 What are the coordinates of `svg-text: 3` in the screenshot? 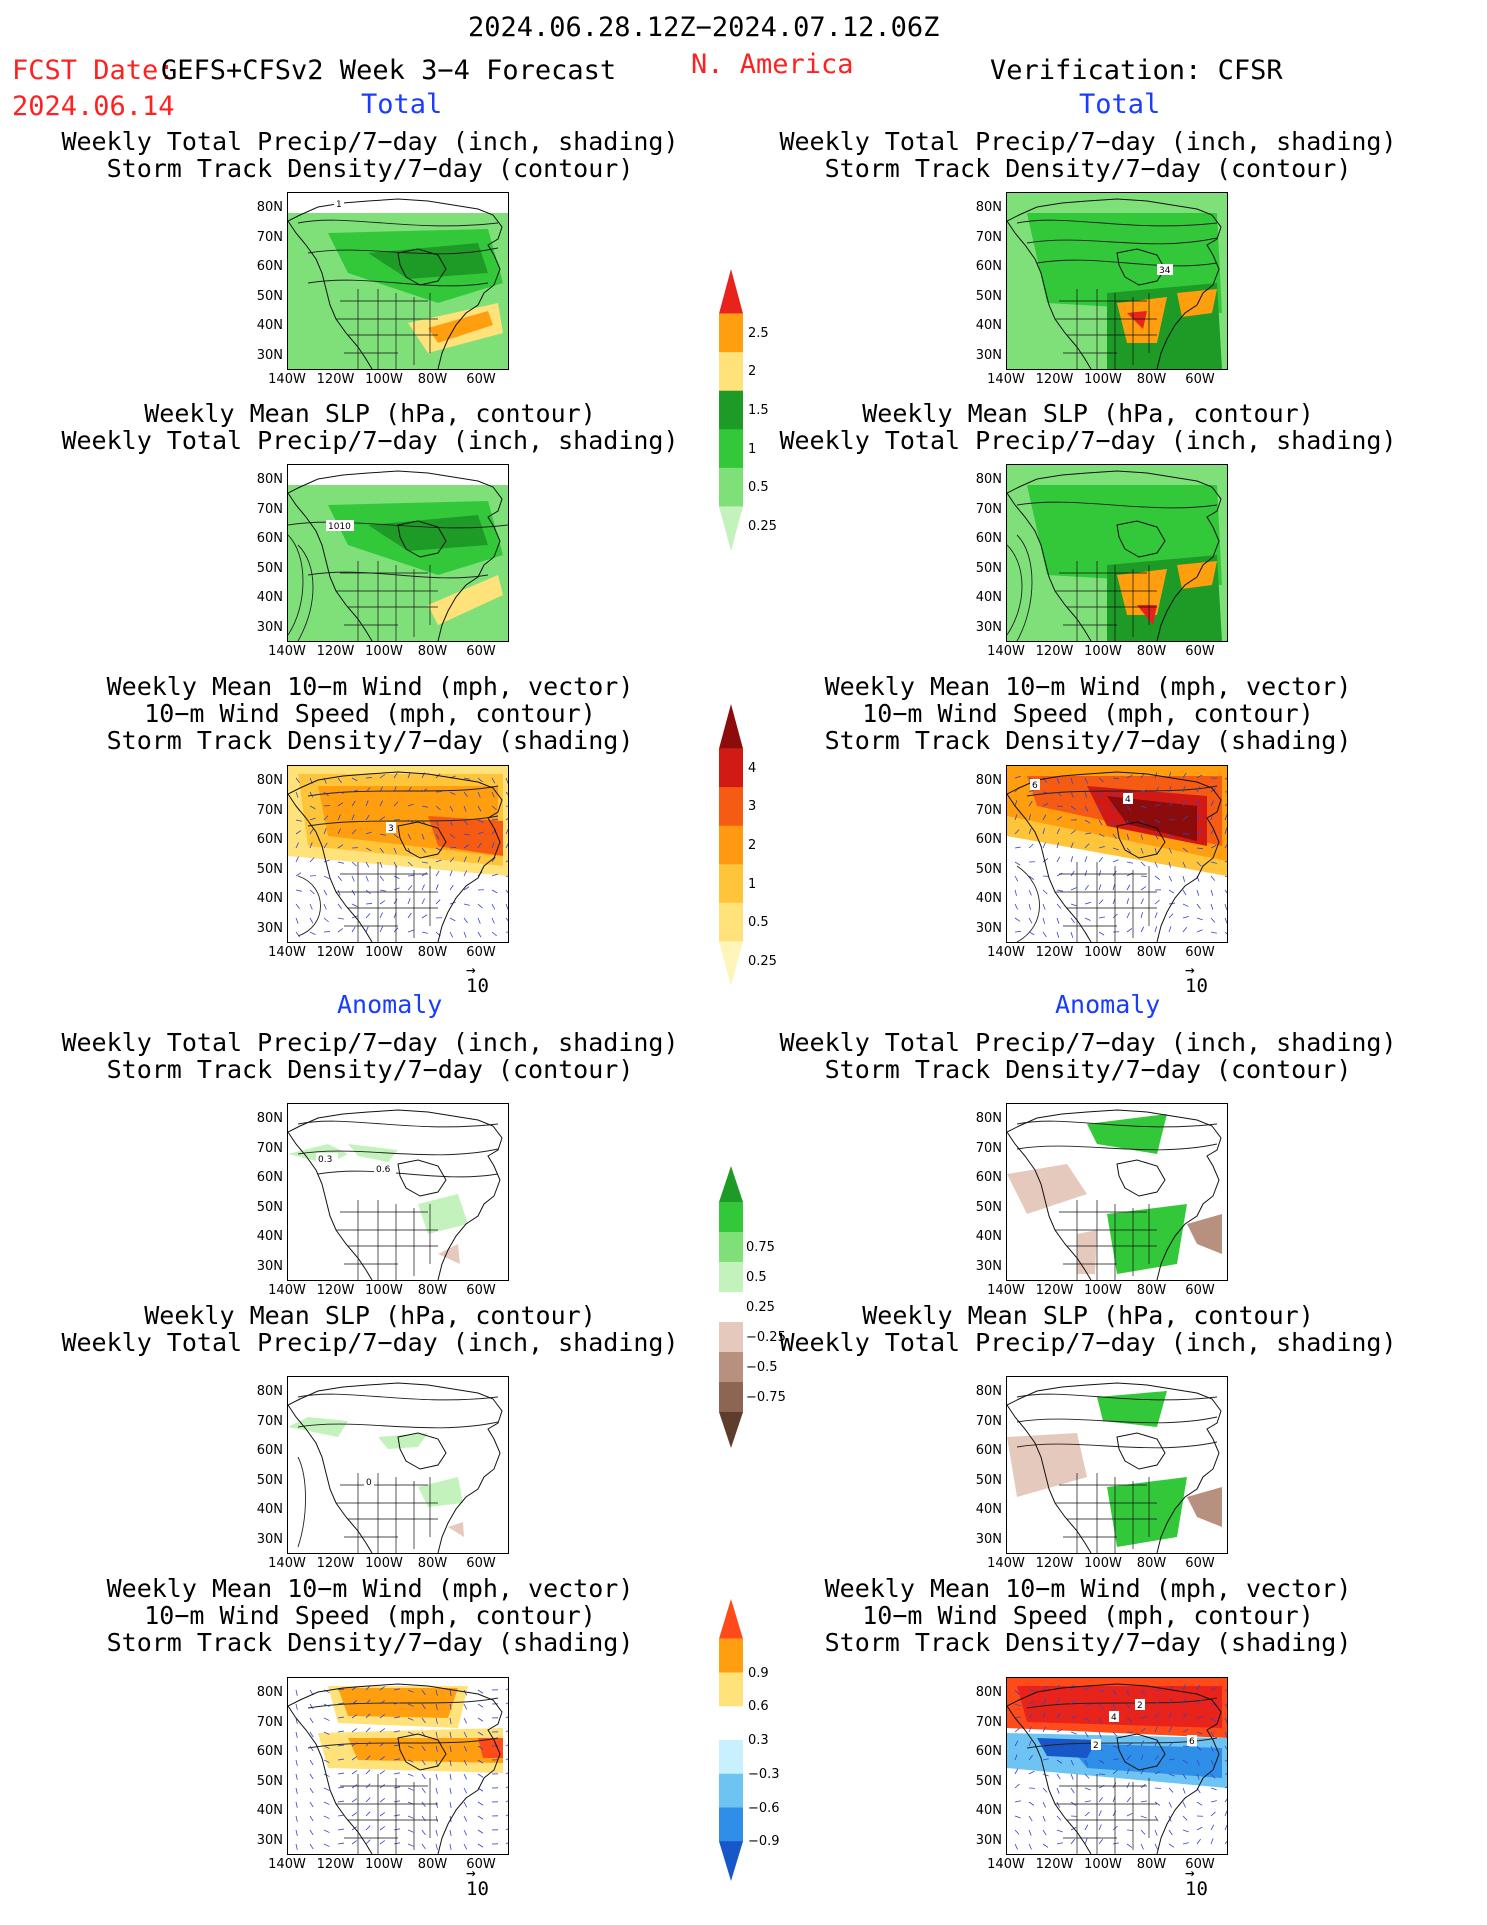 It's located at (391, 829).